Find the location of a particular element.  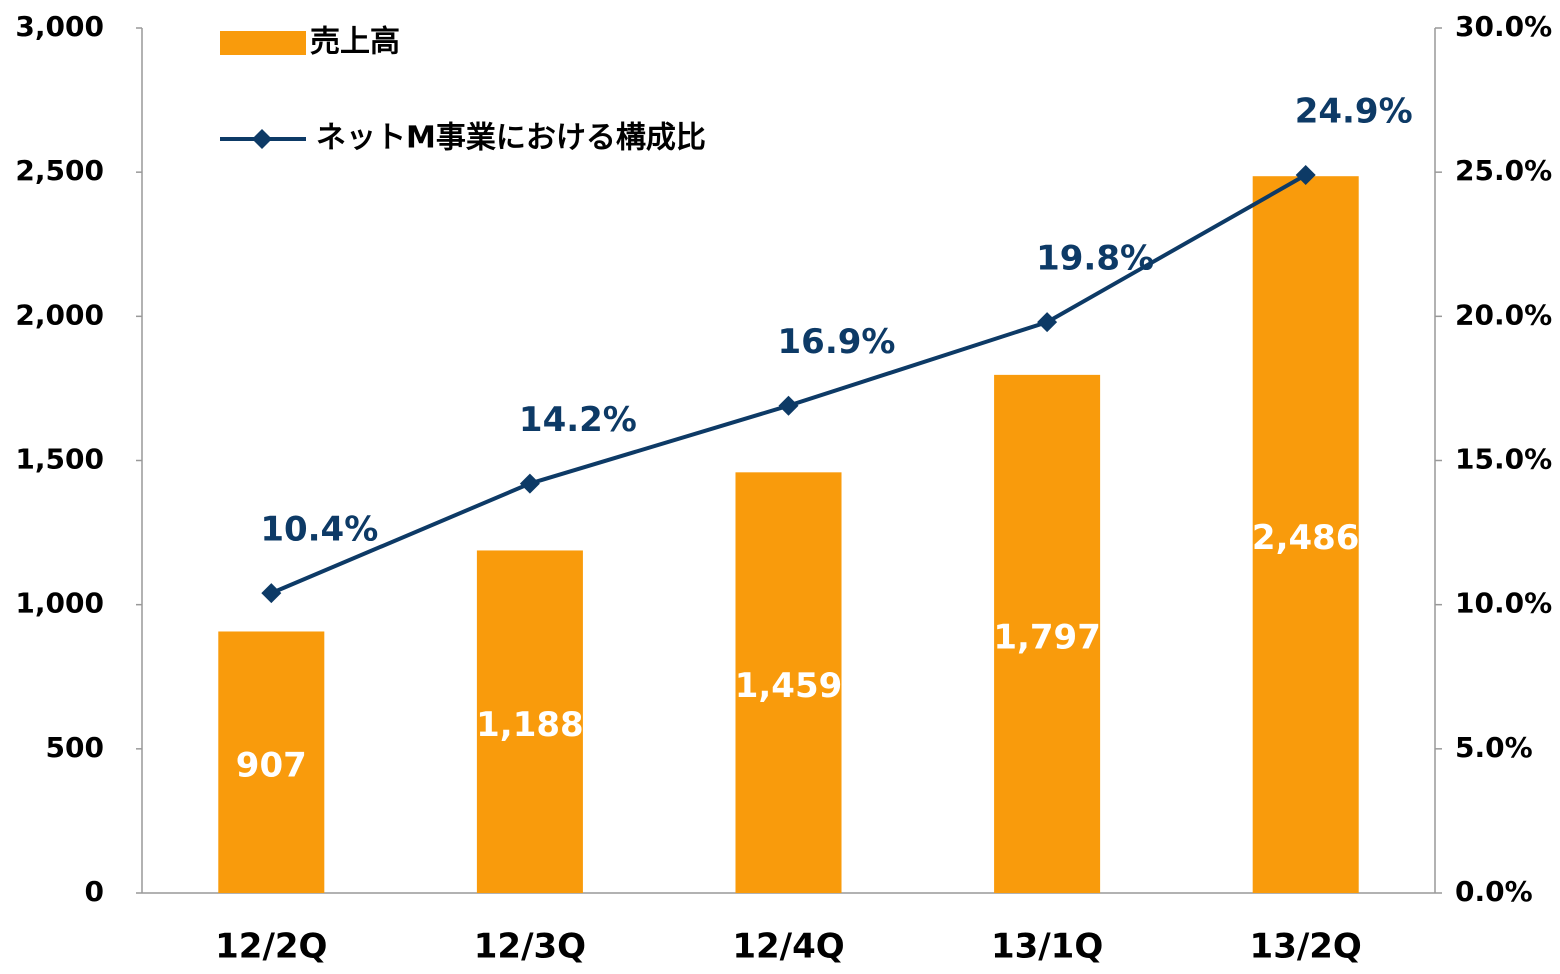

legend-label: 売上高 is located at coordinates (355, 42).